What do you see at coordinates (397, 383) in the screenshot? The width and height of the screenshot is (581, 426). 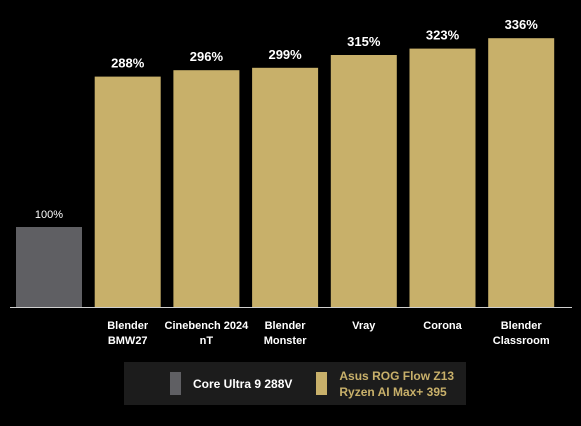 I see `legend-label-ryzen-ai-max: Asus ROG Flow Z13 Ryzen AI Max+ 395` at bounding box center [397, 383].